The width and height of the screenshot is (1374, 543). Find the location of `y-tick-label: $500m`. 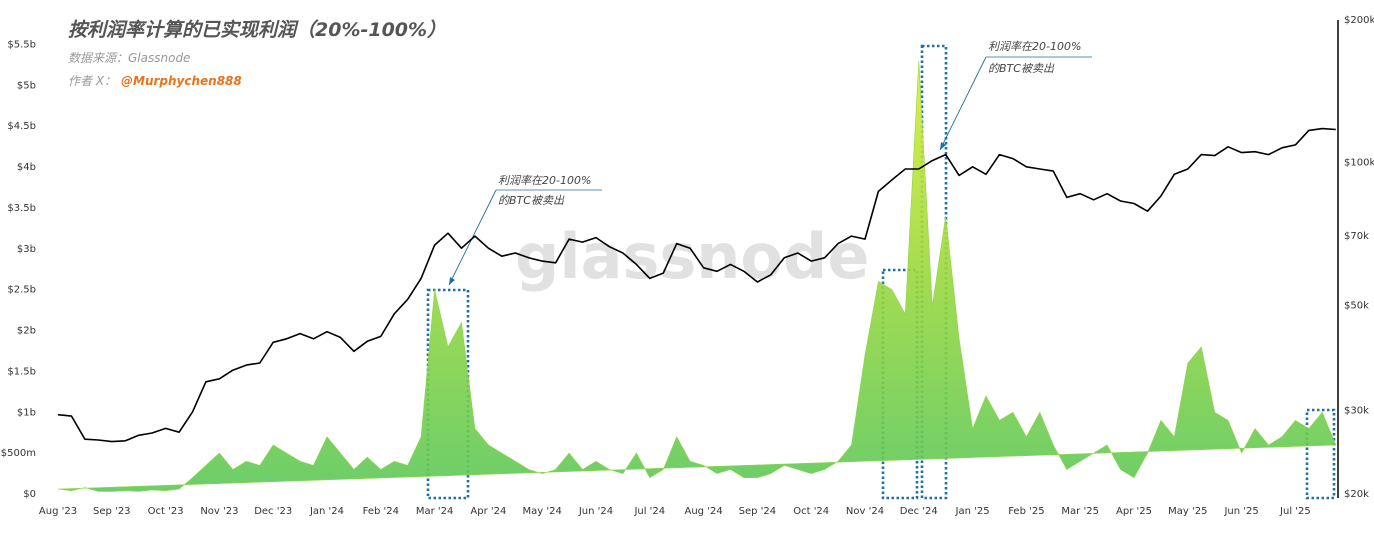

y-tick-label: $500m is located at coordinates (18, 453).